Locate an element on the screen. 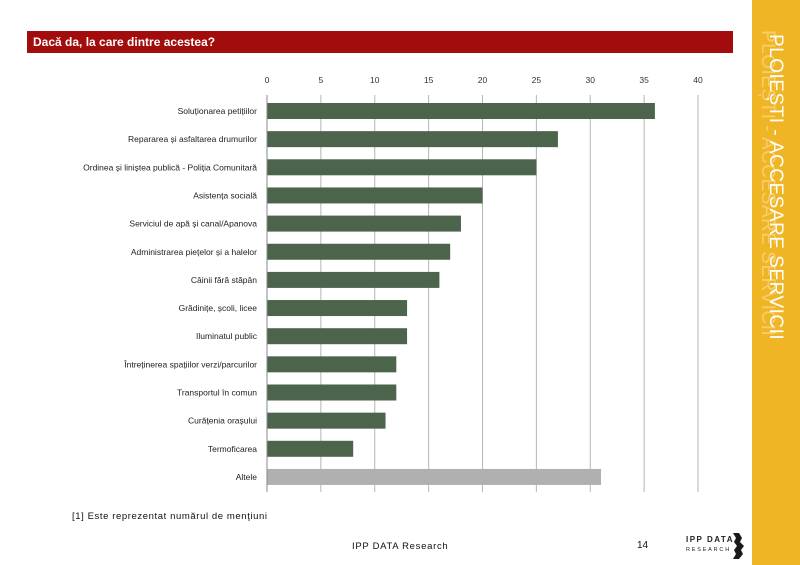 The image size is (800, 565). side-title-text: PLOIEȘTI - ACCESARE SERVICII is located at coordinates (775, 187).